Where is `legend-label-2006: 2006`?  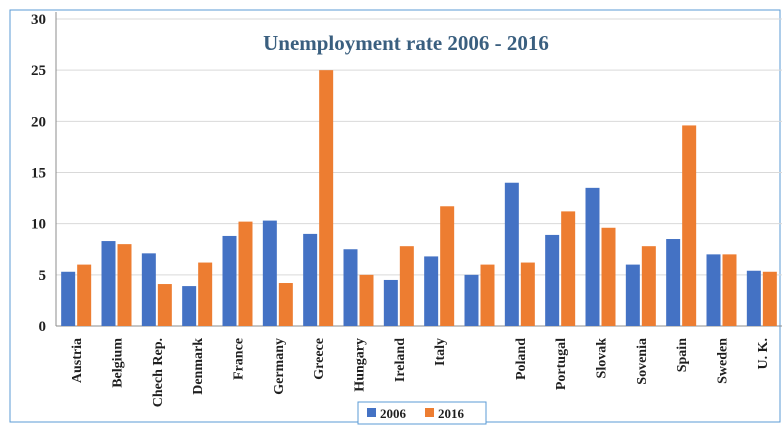
legend-label-2006: 2006 is located at coordinates (393, 413).